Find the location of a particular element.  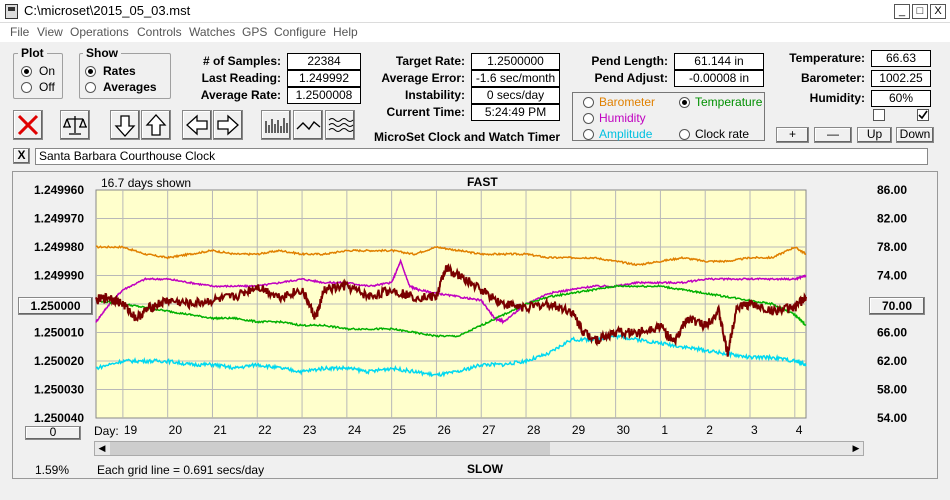

instability-label: Instability: is located at coordinates (434, 95).